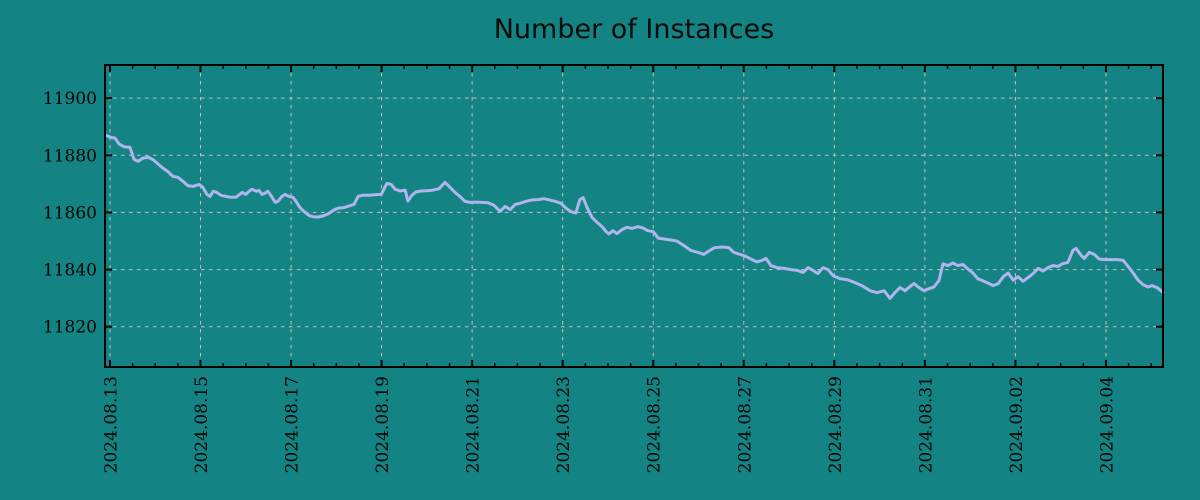 This screenshot has width=1200, height=500. Describe the element at coordinates (926, 424) in the screenshot. I see `x-tick-label: 2024.08.31` at that location.